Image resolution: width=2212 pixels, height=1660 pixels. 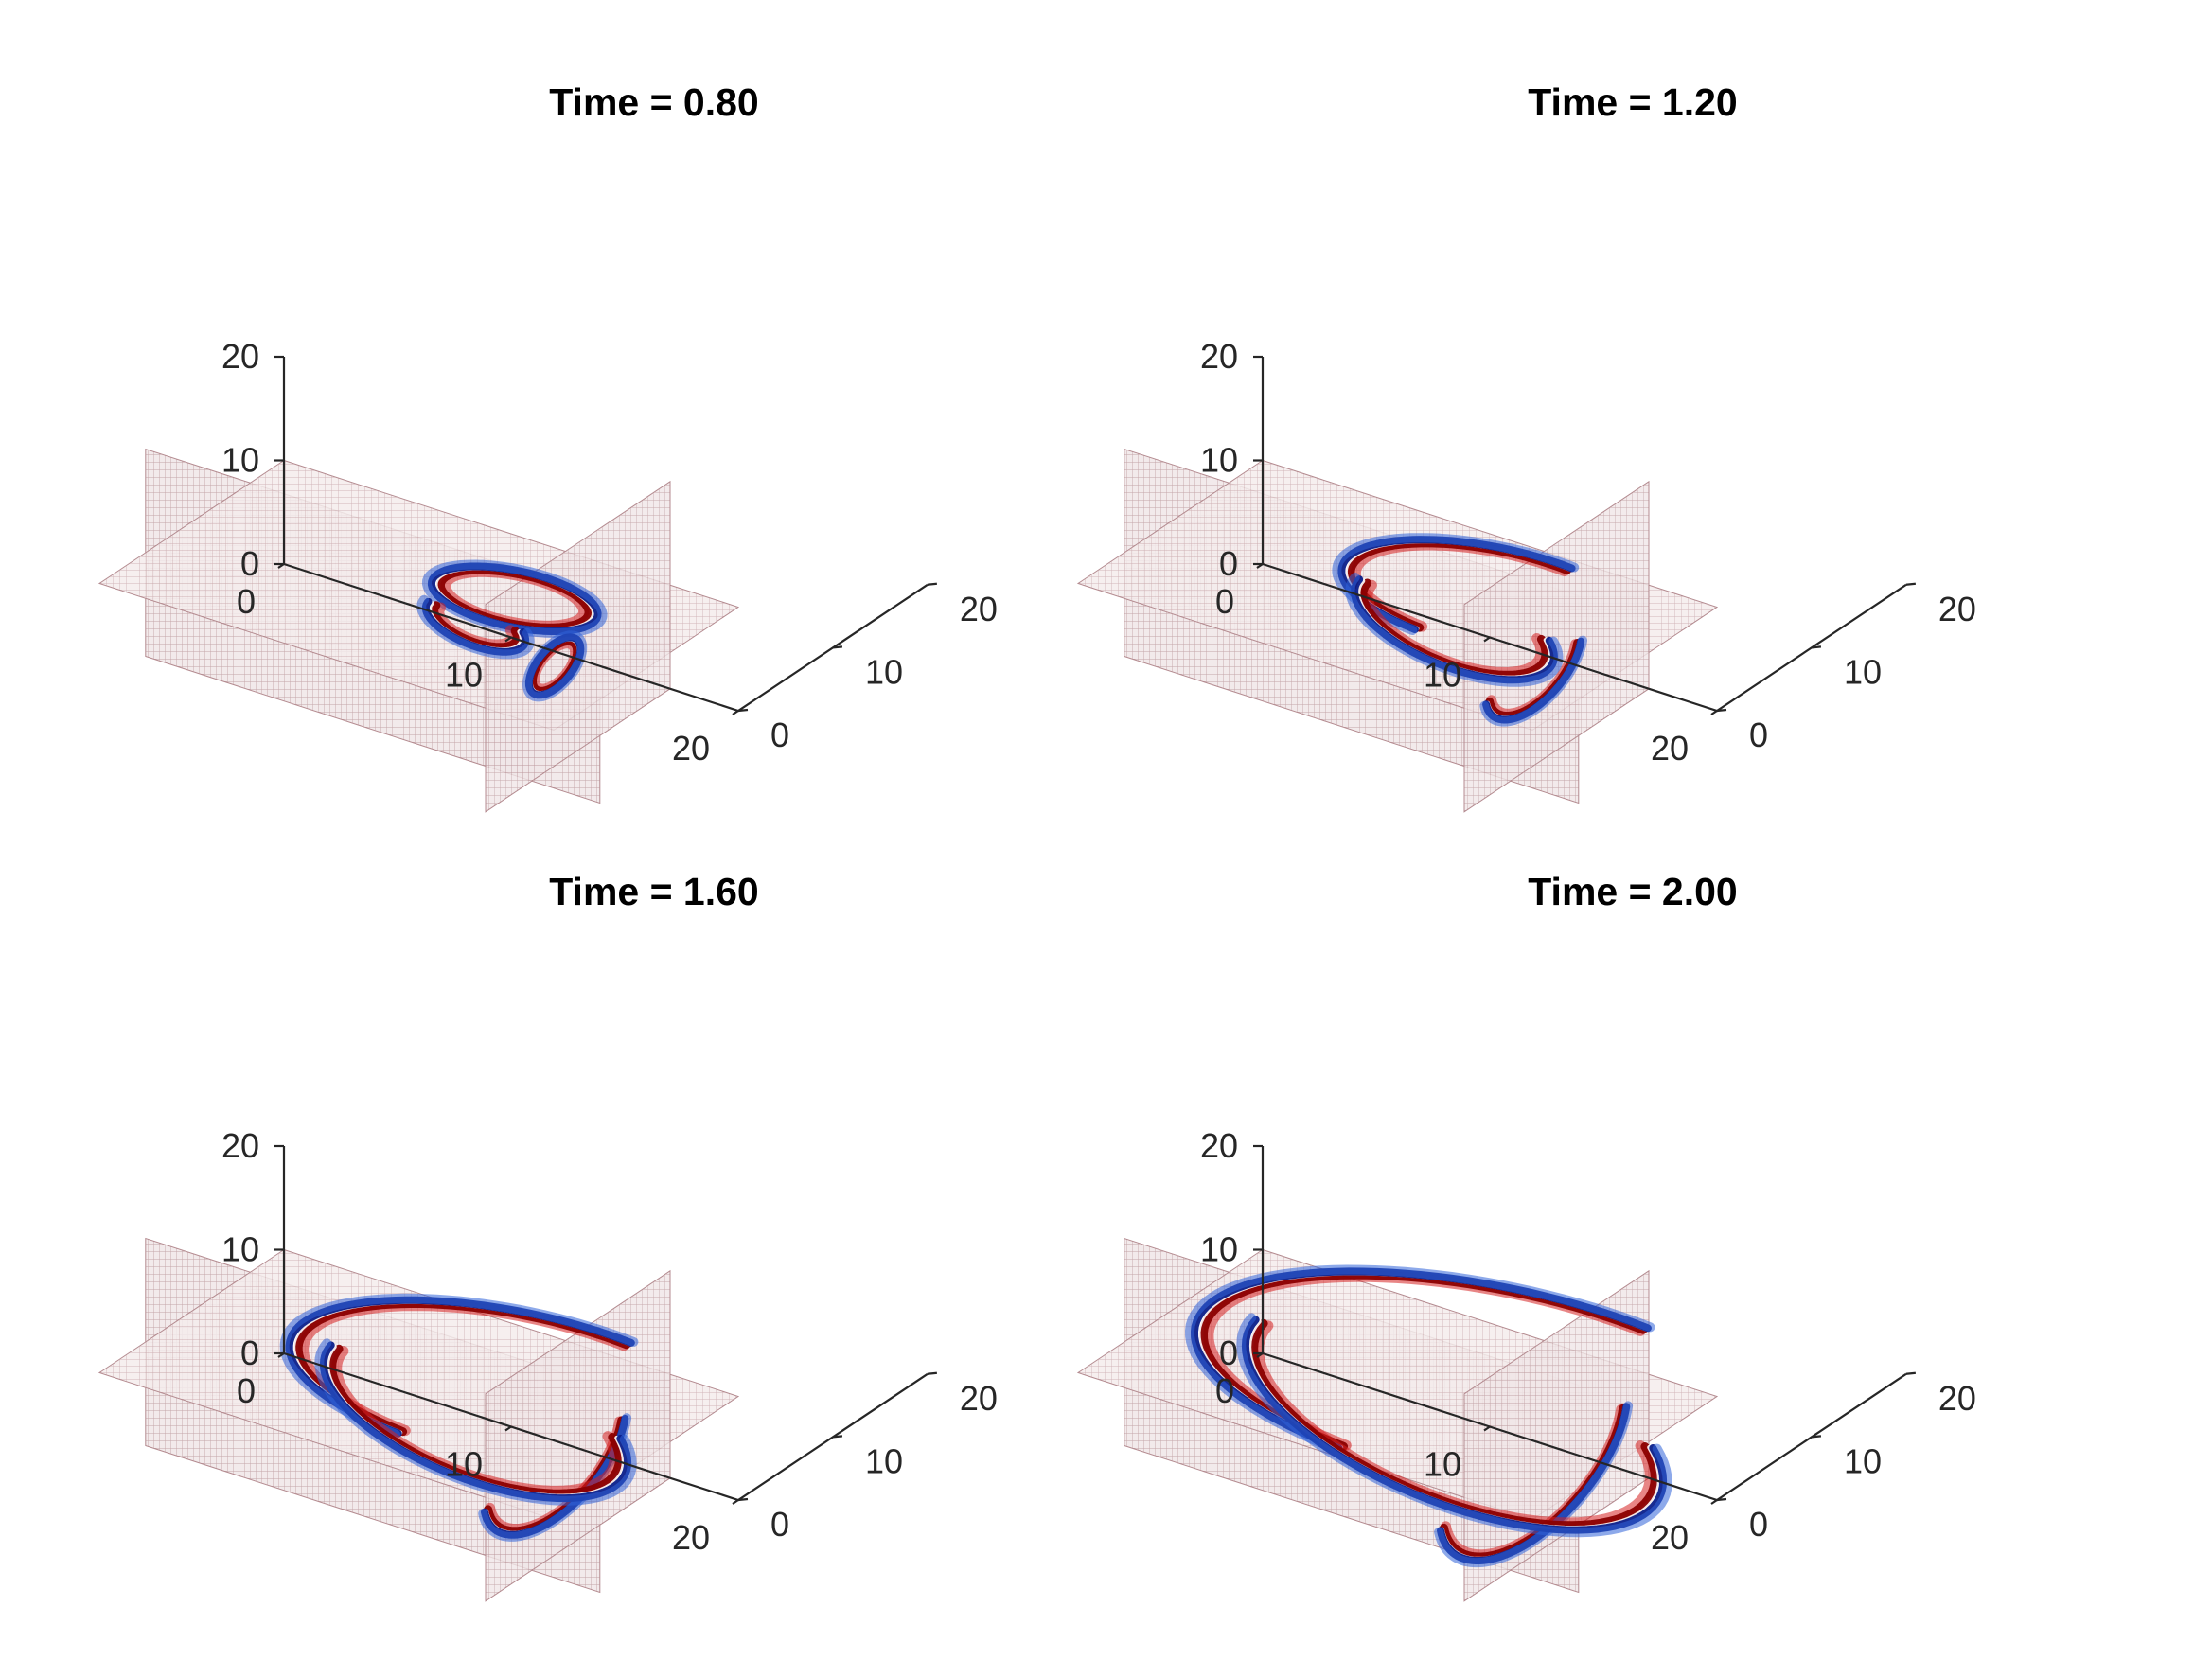 What do you see at coordinates (653, 102) in the screenshot?
I see `chart-title: Time = 0.80` at bounding box center [653, 102].